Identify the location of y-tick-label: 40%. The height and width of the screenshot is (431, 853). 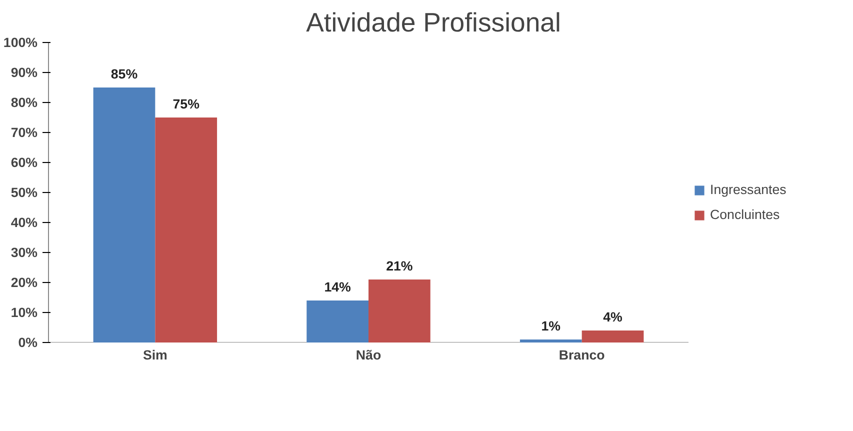
(24, 222).